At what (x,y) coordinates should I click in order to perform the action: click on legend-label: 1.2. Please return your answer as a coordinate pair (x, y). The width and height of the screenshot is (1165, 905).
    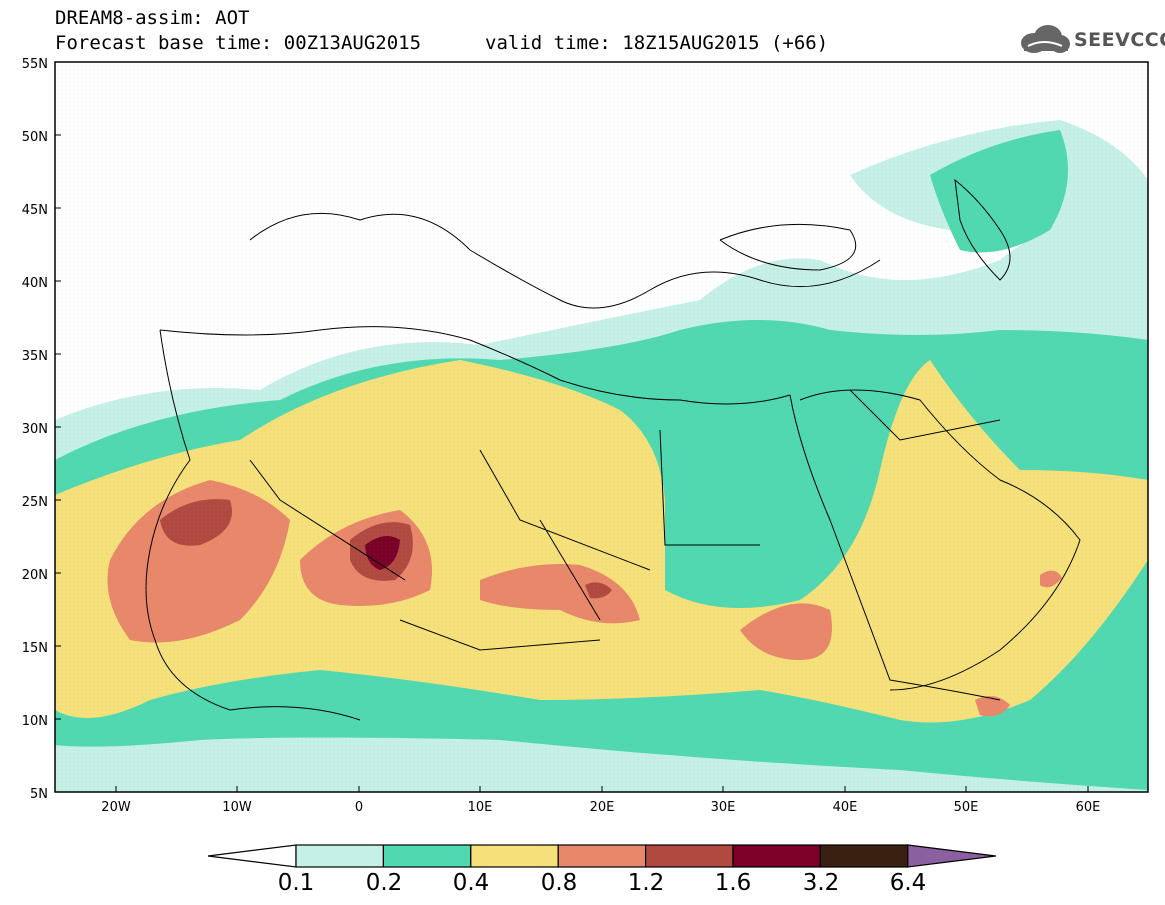
    Looking at the image, I should click on (646, 883).